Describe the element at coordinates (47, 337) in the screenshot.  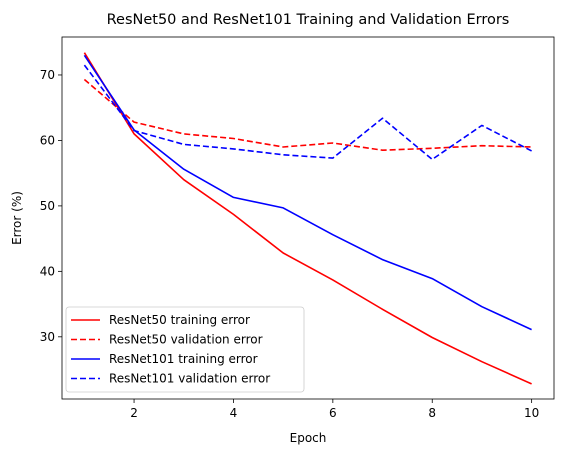
I see `y-tick-label: 30` at that location.